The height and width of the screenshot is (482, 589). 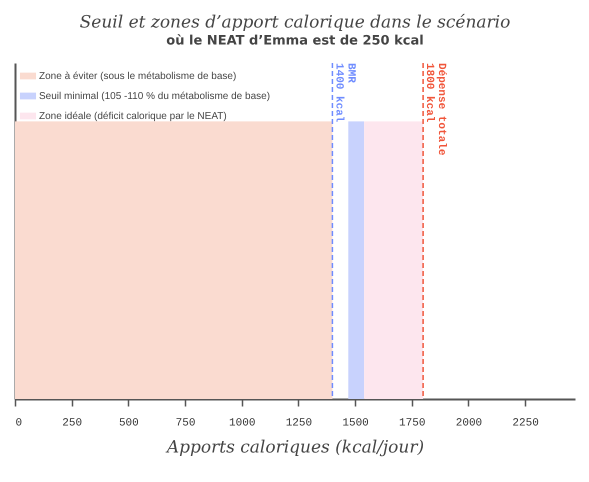 I want to click on x-tick-label: 1750, so click(x=412, y=424).